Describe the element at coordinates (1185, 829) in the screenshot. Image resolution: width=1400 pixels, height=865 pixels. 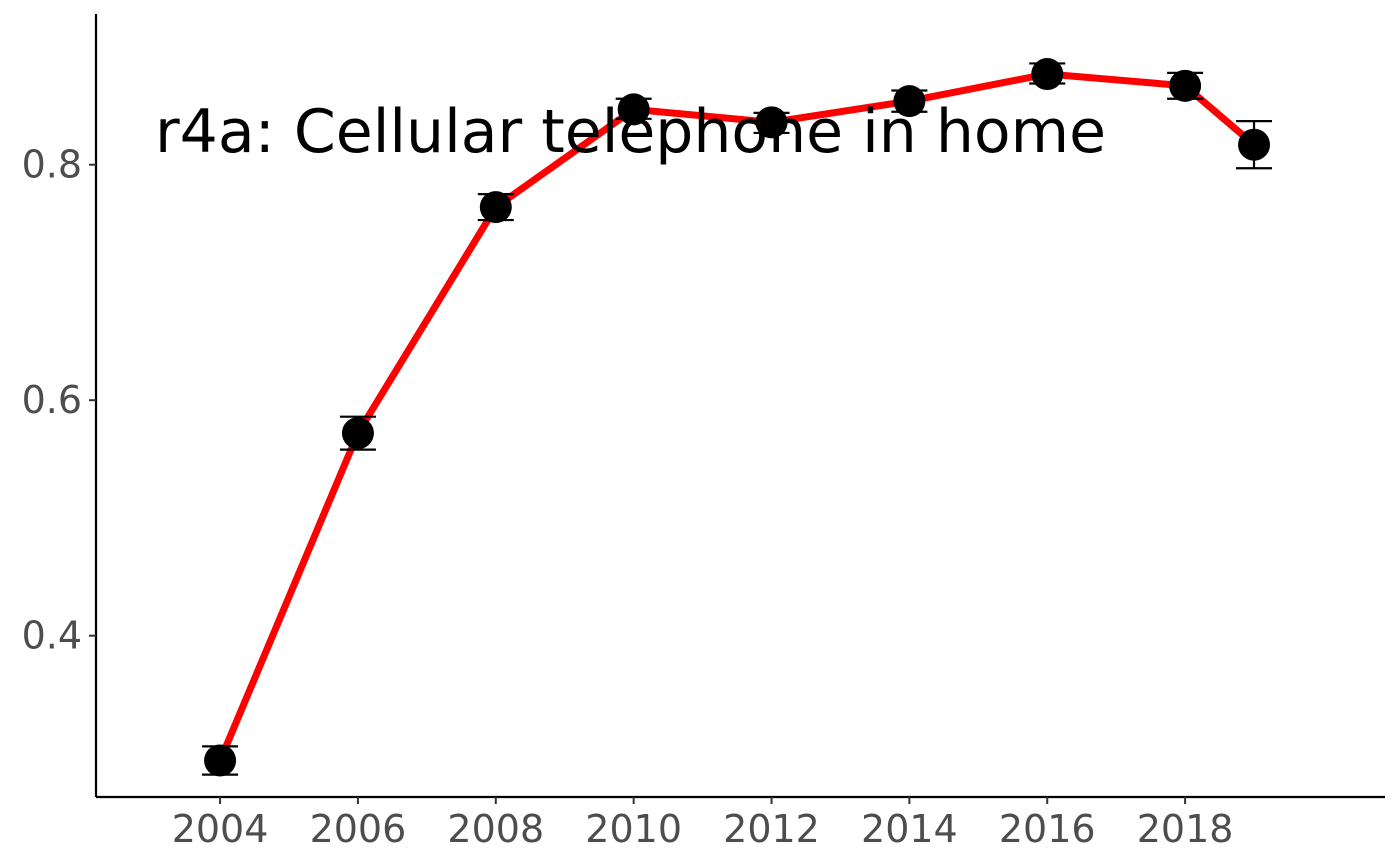
I see `x-tick-label: 2018` at that location.